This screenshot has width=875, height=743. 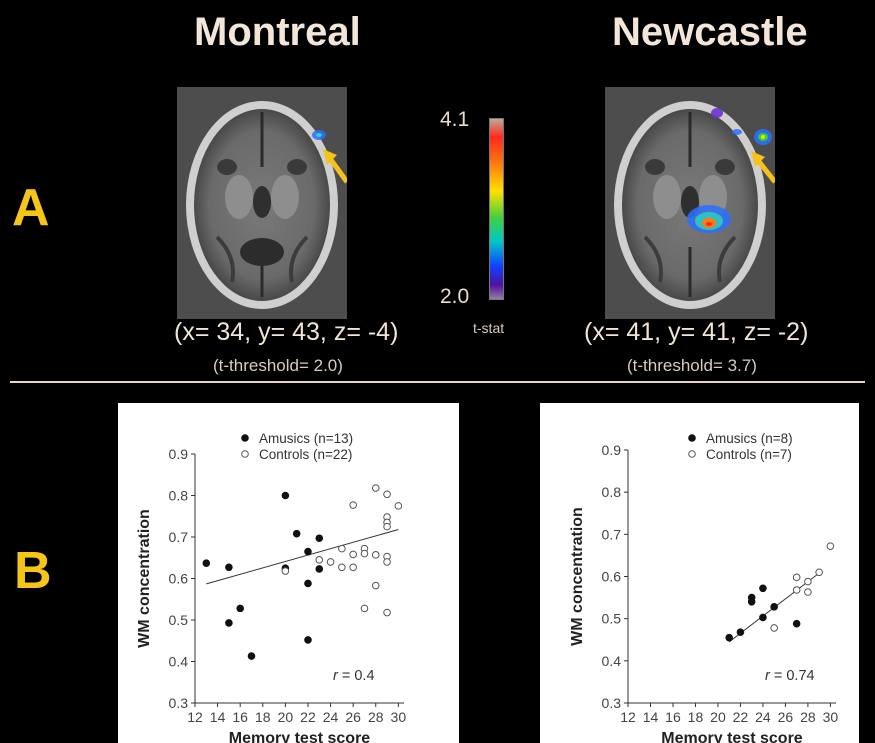 I want to click on threshold-montreal: (t-threshold= 2.0), so click(x=278, y=365).